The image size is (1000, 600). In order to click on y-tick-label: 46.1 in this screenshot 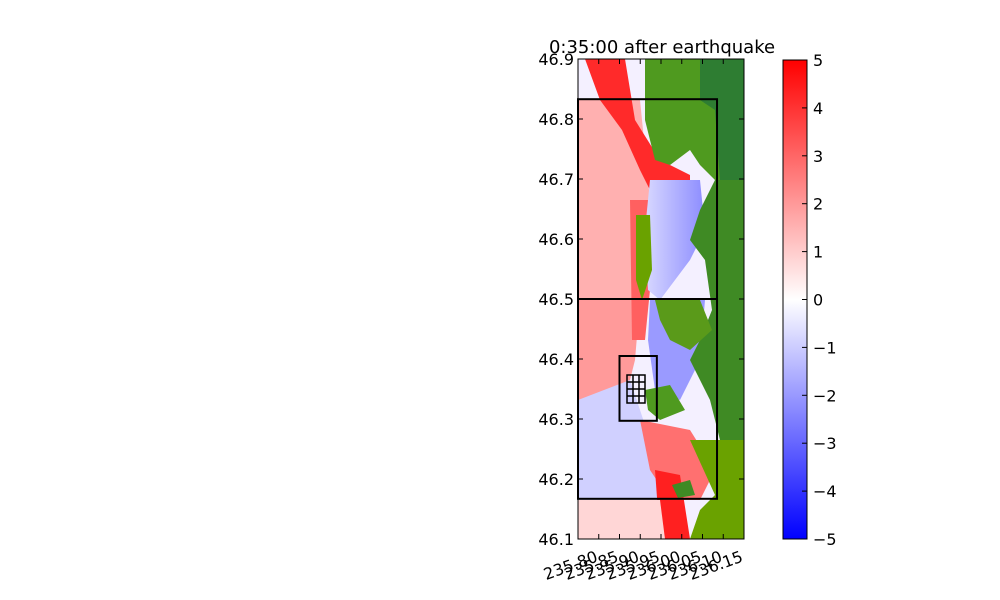, I will do `click(556, 539)`.